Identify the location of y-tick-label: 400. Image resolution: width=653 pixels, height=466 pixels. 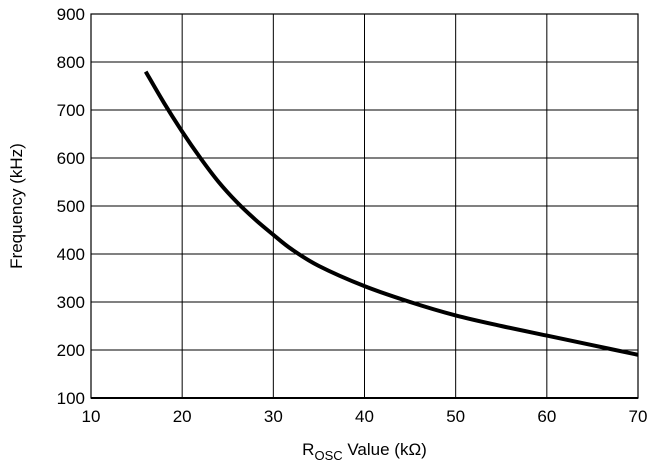
(71, 254).